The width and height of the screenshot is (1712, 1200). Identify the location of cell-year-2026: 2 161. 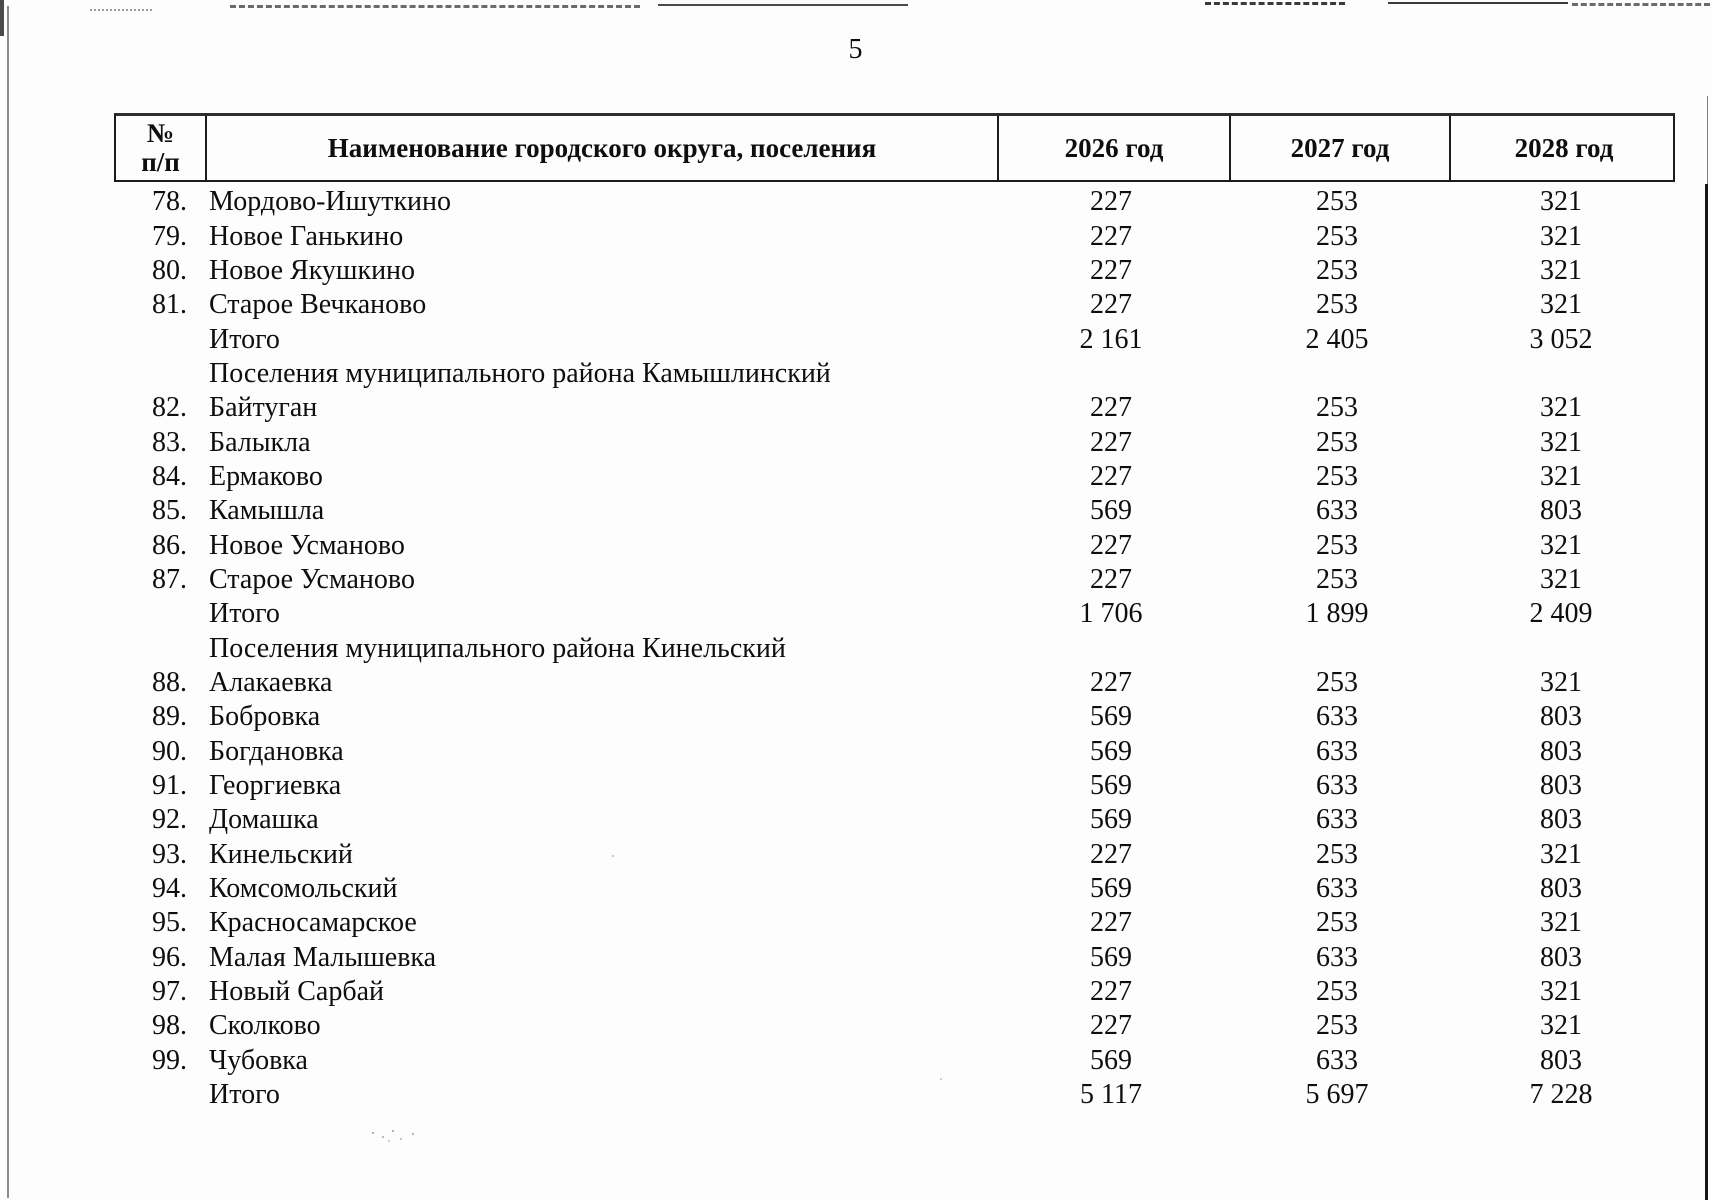
(1111, 339).